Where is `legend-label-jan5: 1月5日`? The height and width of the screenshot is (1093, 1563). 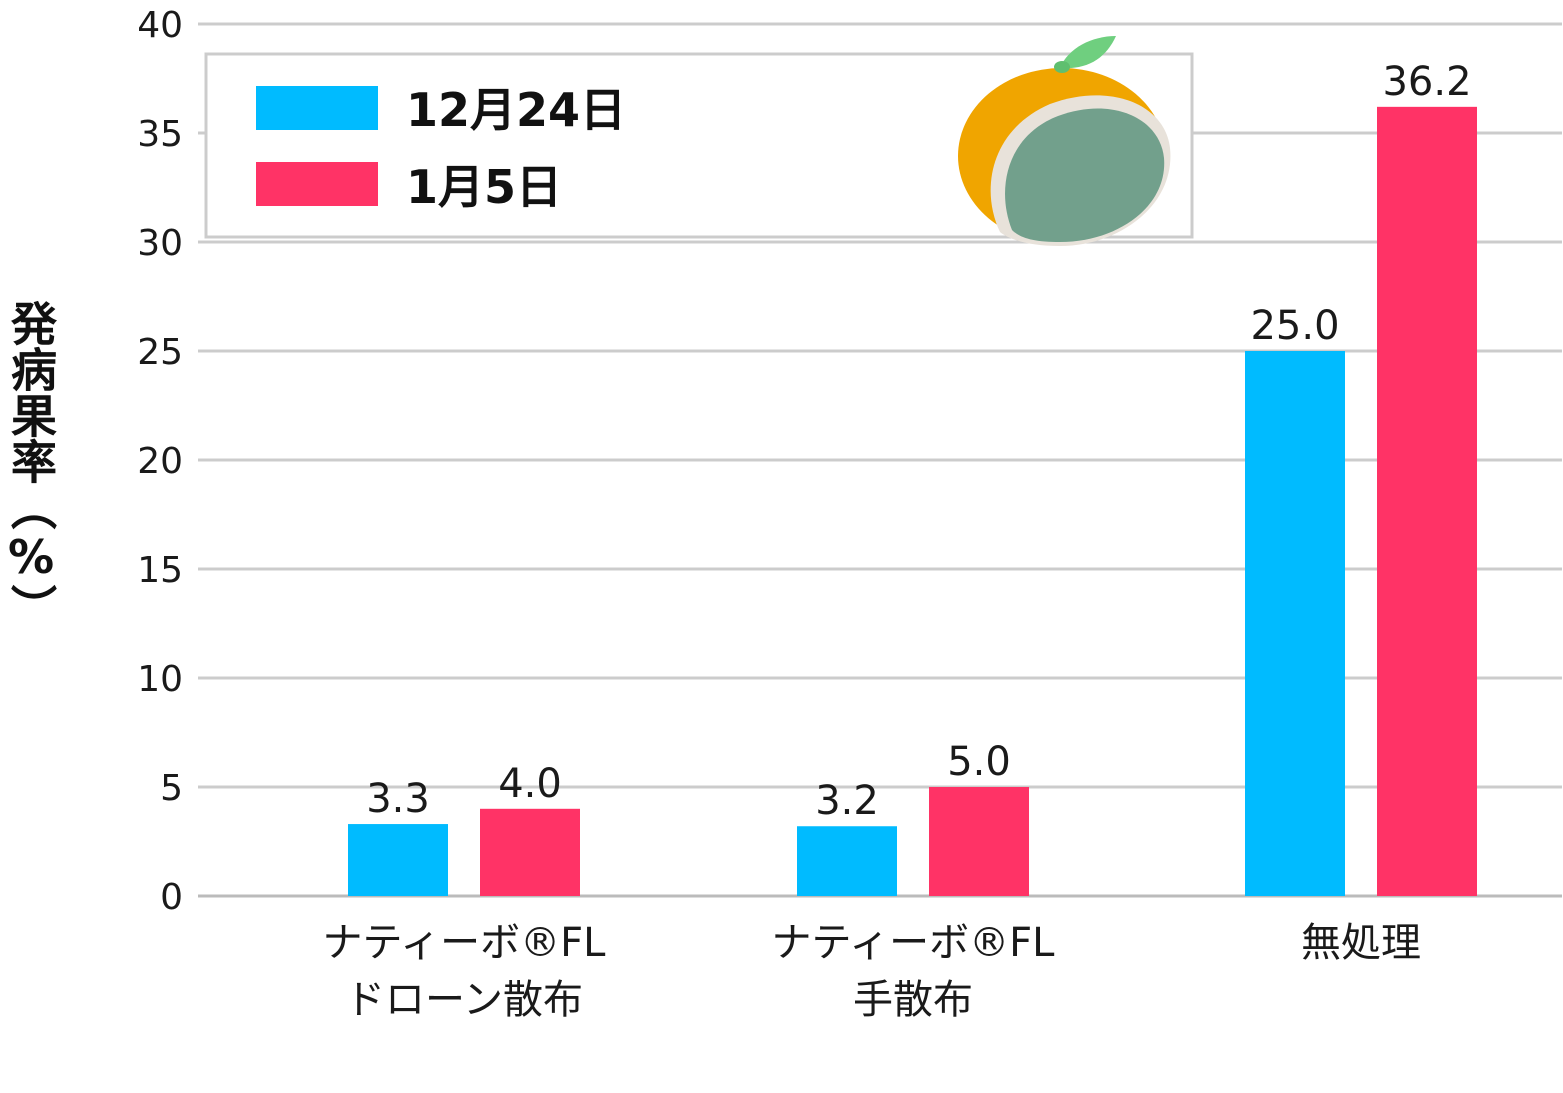
legend-label-jan5: 1月5日 is located at coordinates (484, 187).